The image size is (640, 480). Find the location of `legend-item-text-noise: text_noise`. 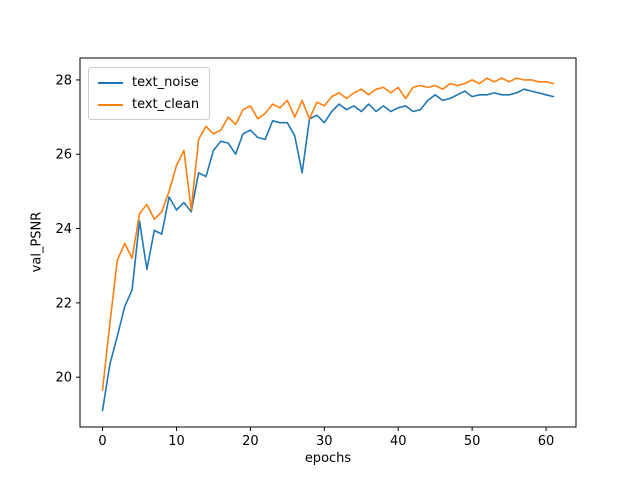

legend-item-text-noise: text_noise is located at coordinates (148, 82).